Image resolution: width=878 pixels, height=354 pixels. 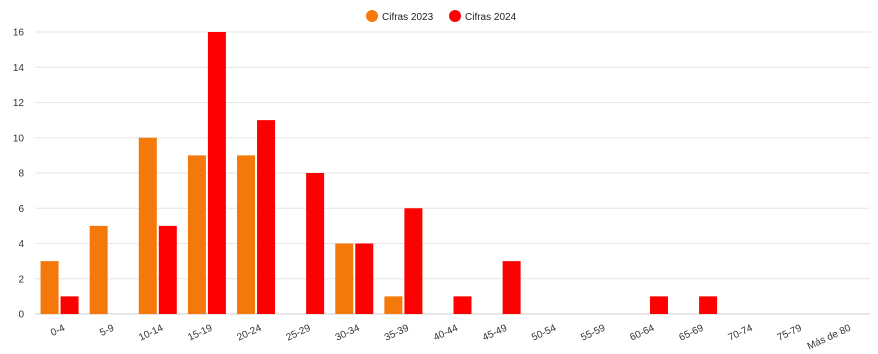 I want to click on x-tick-label: 50-54, so click(x=544, y=333).